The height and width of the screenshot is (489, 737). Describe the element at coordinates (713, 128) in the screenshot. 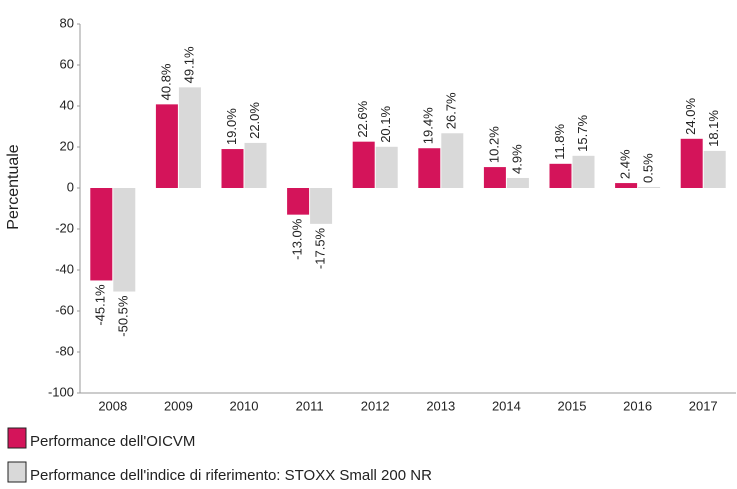

I see `value-label: 18.1%` at that location.